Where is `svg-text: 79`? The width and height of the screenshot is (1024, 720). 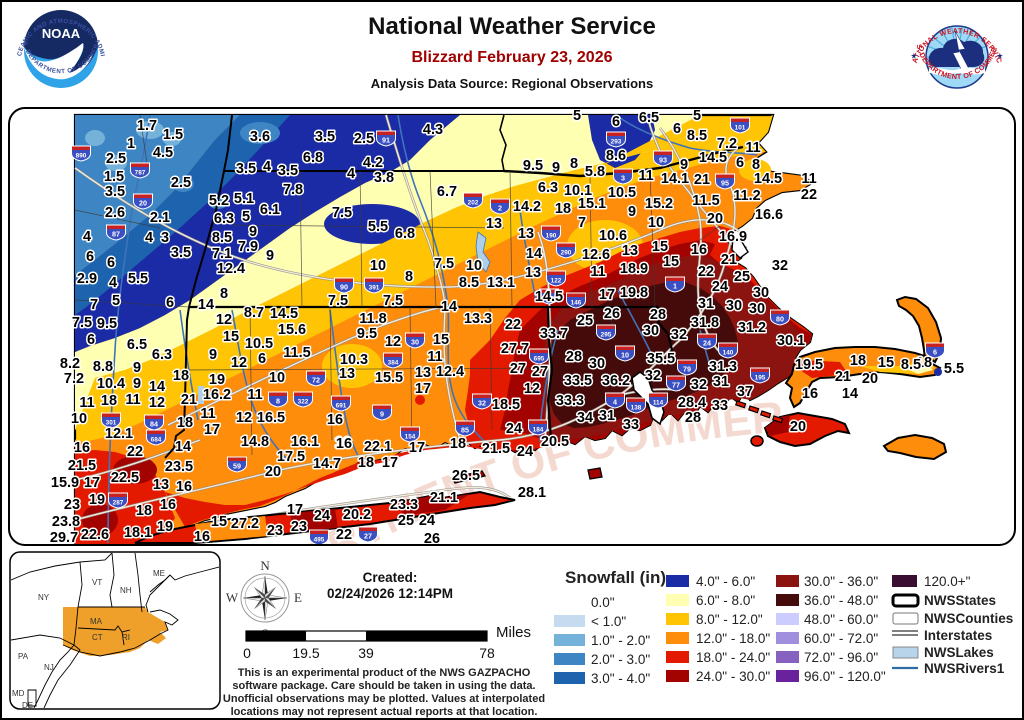 svg-text: 79 is located at coordinates (687, 369).